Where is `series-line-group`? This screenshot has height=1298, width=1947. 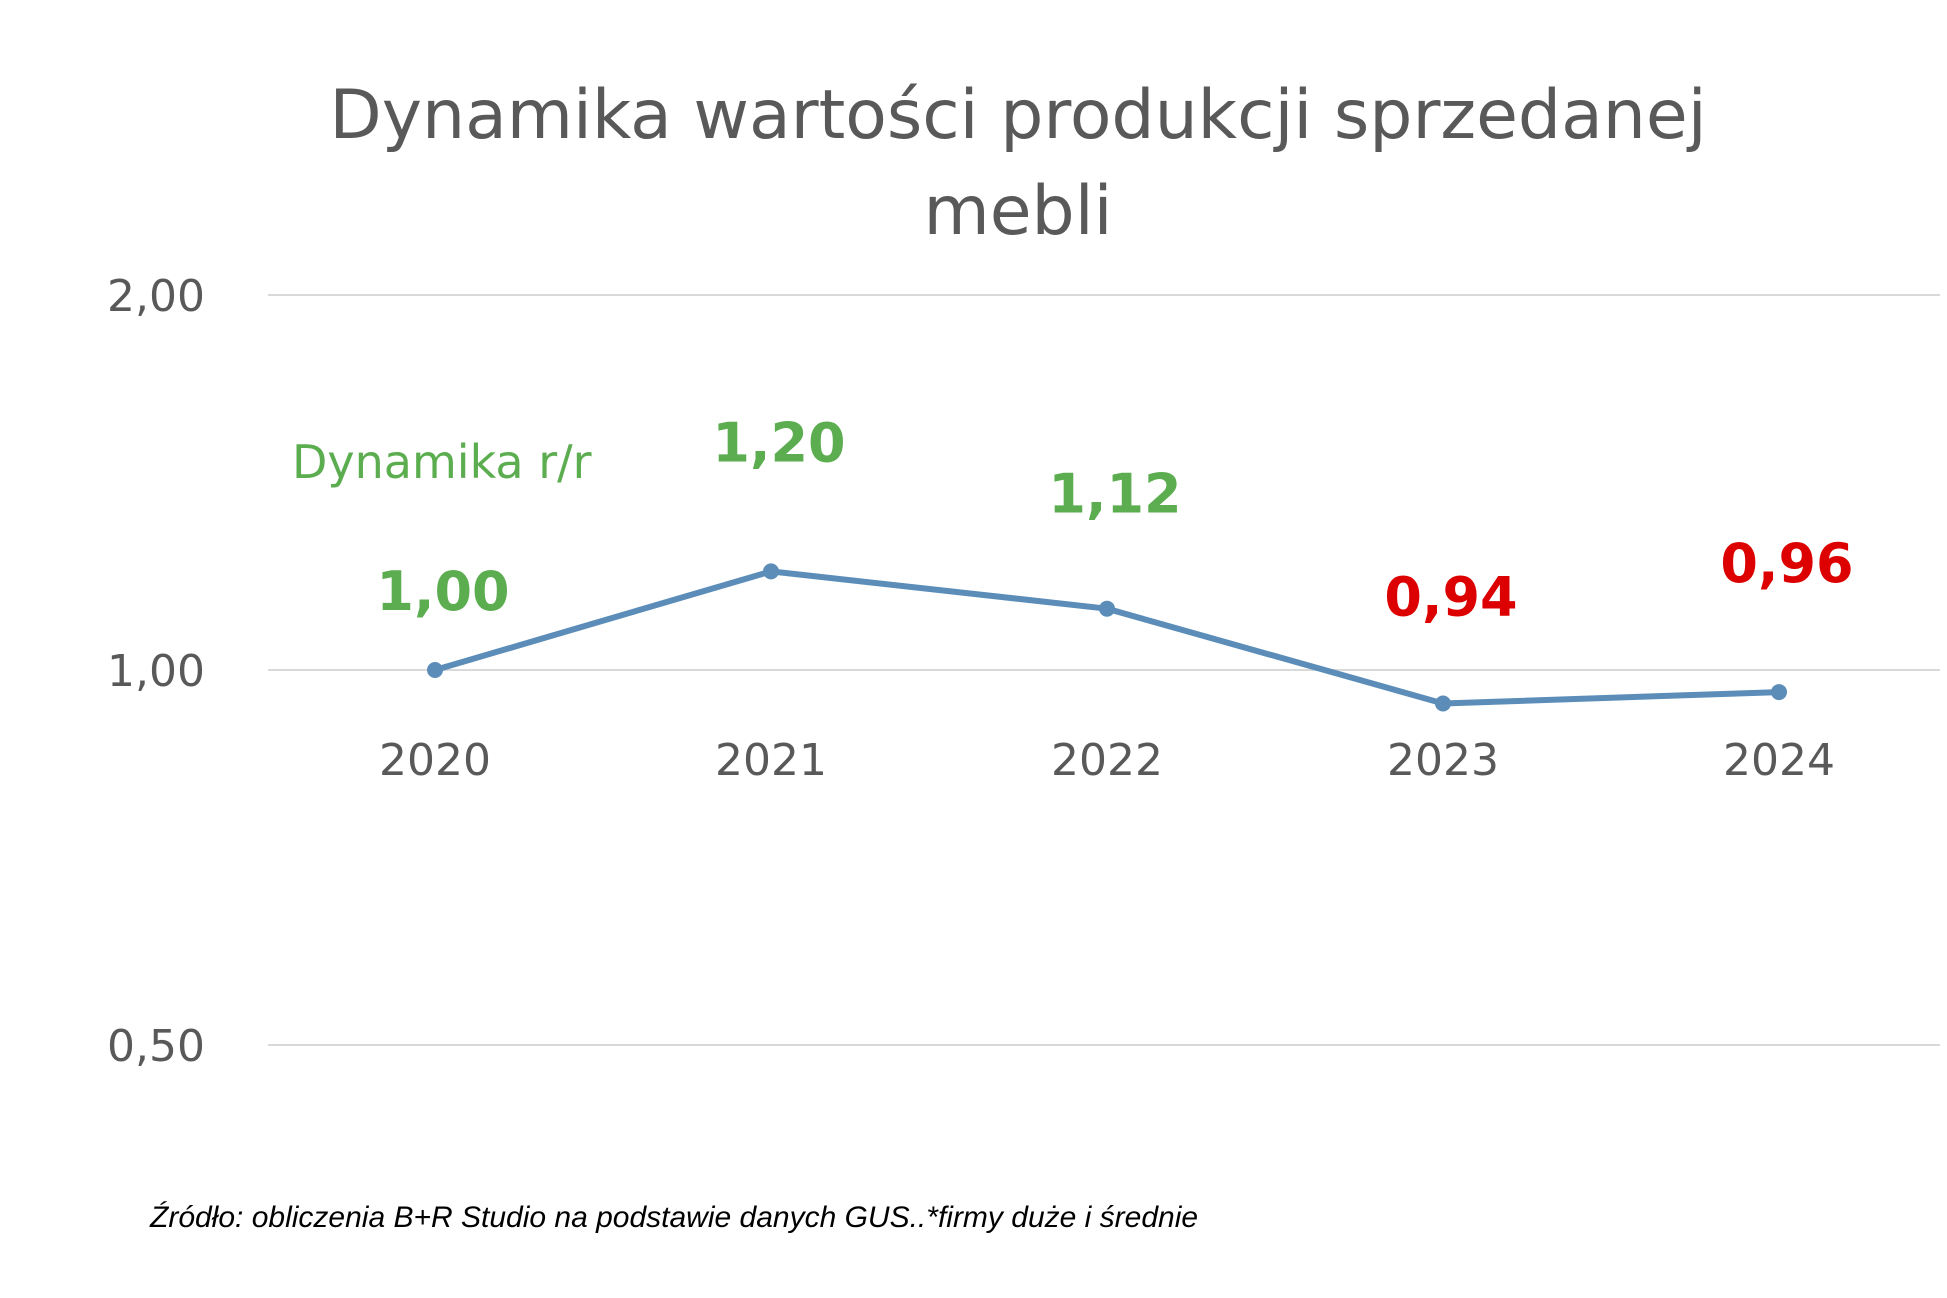
series-line-group is located at coordinates (1107, 637).